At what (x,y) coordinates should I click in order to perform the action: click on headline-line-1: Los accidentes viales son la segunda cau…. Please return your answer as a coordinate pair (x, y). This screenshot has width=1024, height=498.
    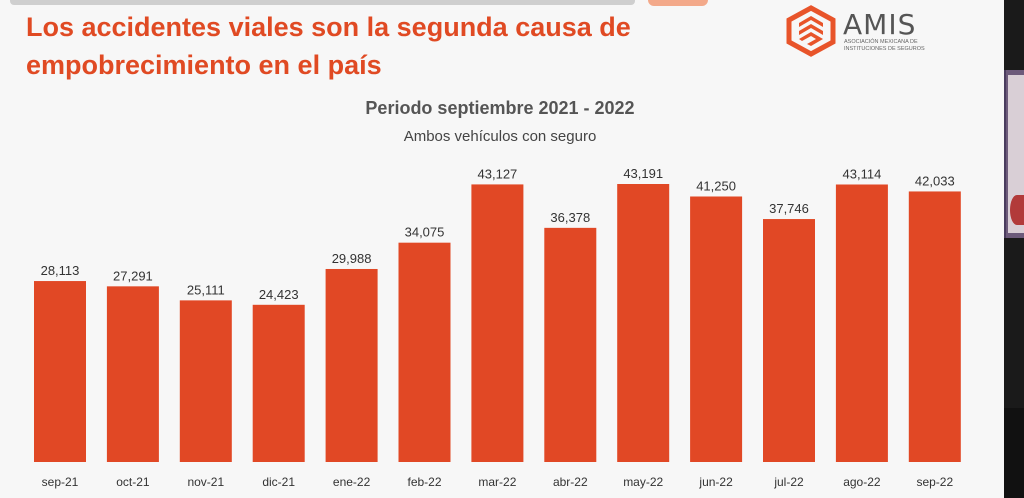
    Looking at the image, I should click on (328, 27).